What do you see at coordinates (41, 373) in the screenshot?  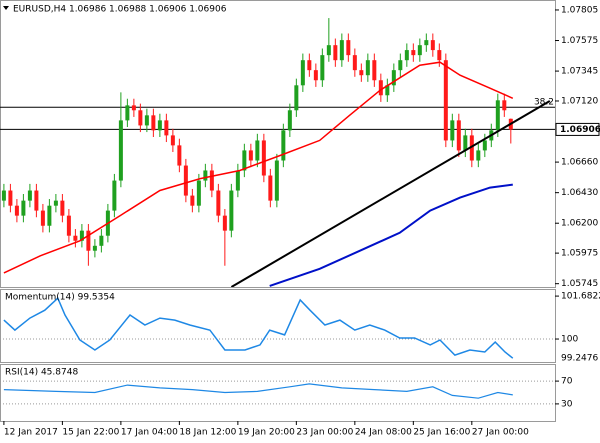 I see `rsi-title: RSI(14) 45.8748` at bounding box center [41, 373].